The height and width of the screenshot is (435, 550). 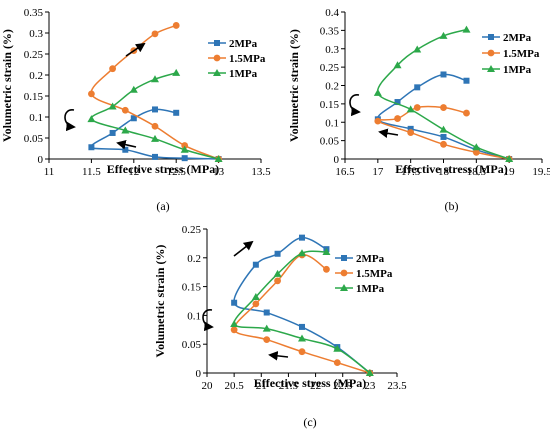 What do you see at coordinates (411, 172) in the screenshot?
I see `x-tick-label: 17.5` at bounding box center [411, 172].